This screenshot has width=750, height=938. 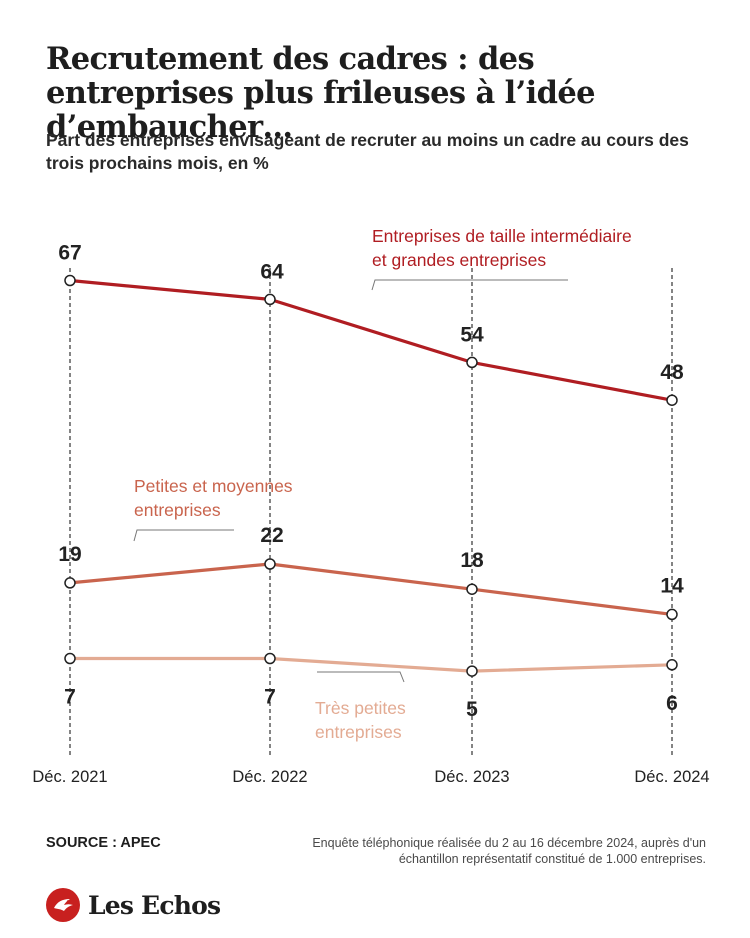 I want to click on brand-logo: Les Echos, so click(x=133, y=905).